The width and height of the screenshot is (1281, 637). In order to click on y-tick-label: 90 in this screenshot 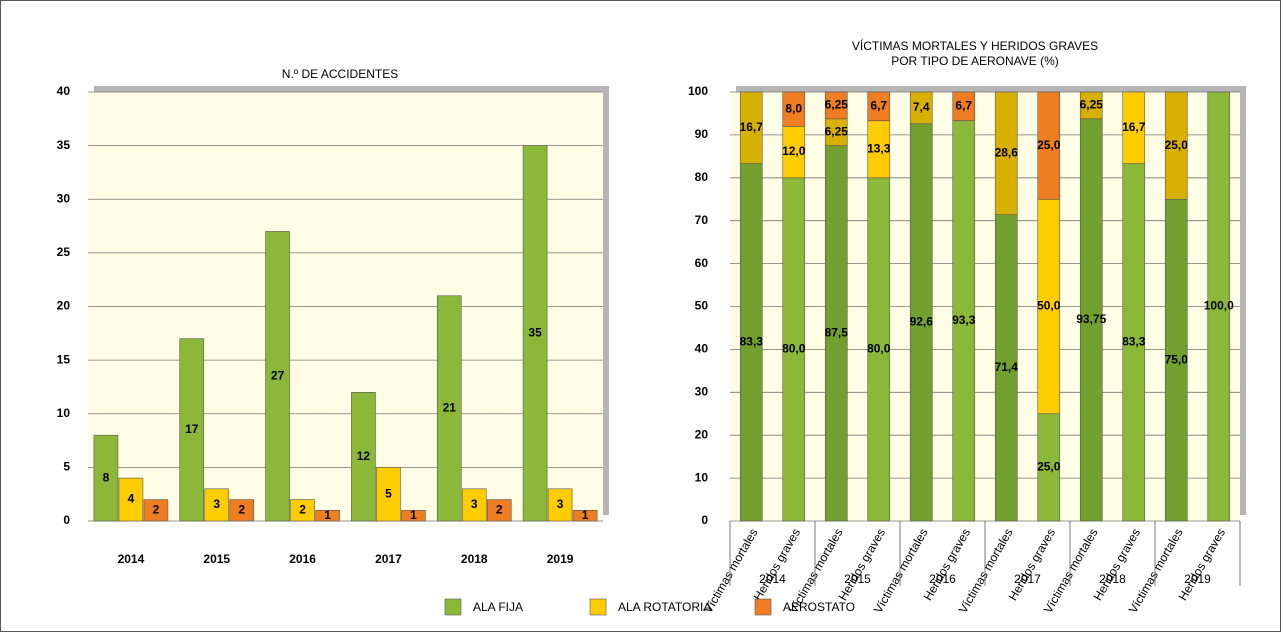, I will do `click(702, 134)`.